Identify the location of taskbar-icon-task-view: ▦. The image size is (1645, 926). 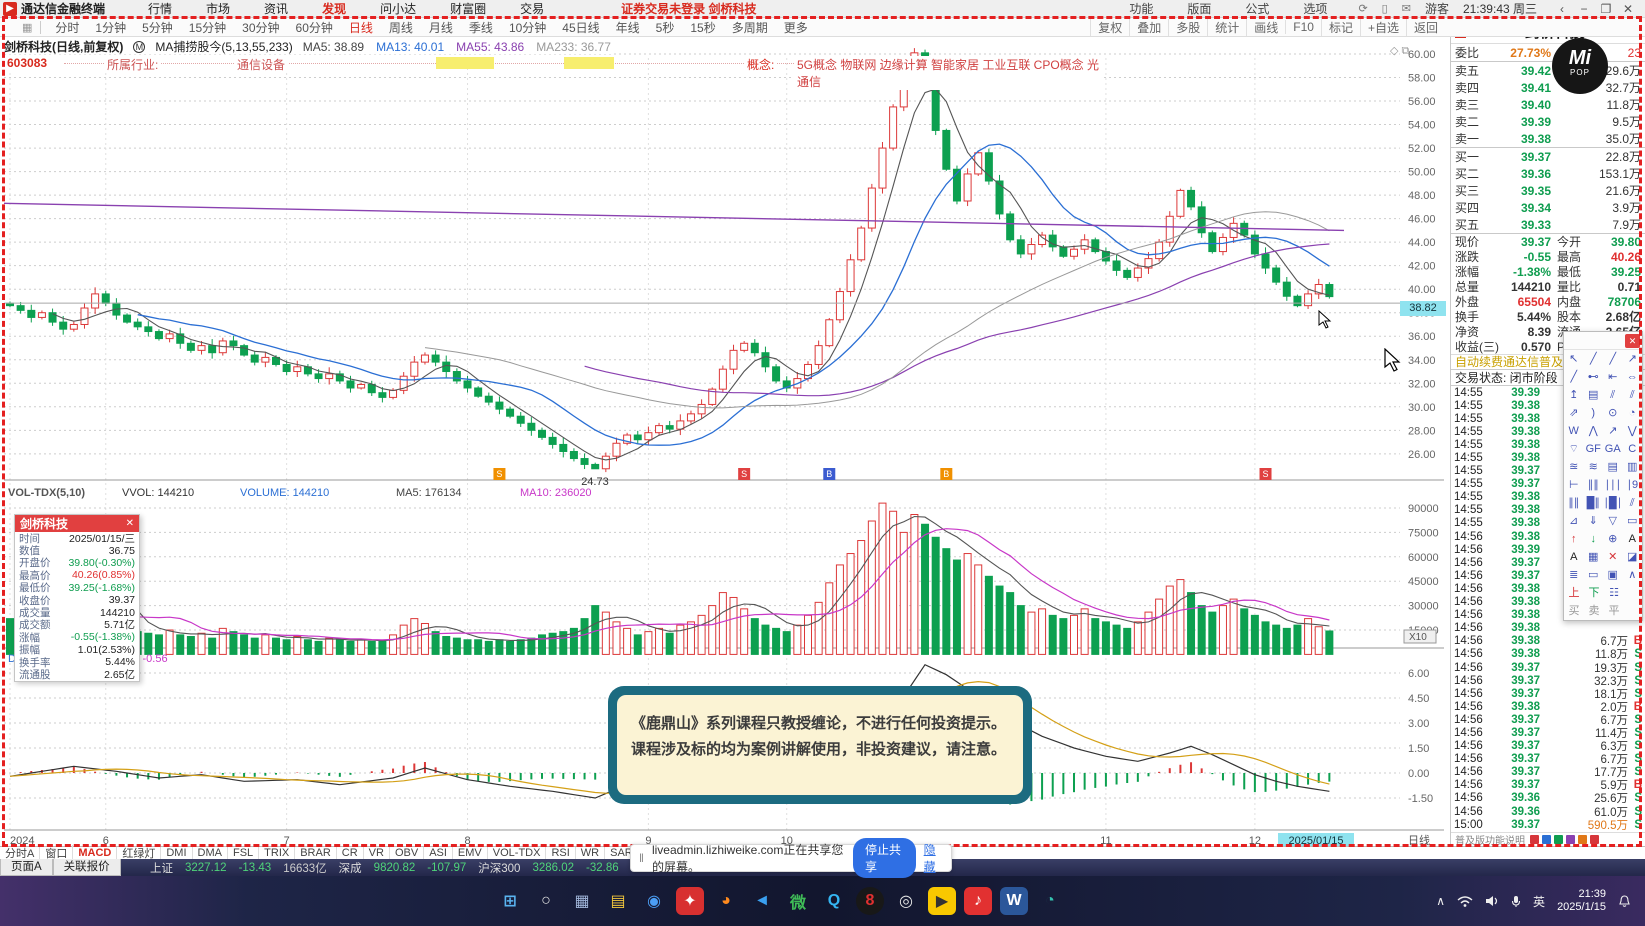
(582, 901).